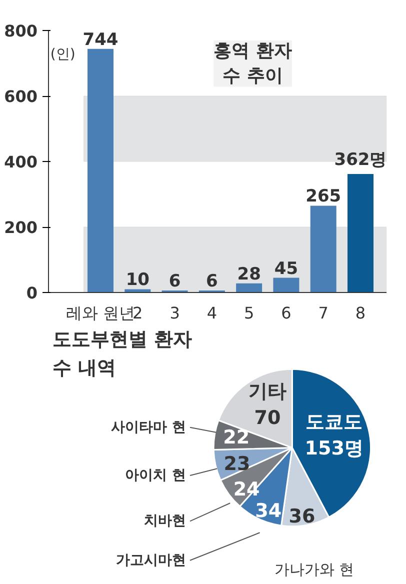 The height and width of the screenshot is (584, 406). I want to click on slice-label: 사이타마 현, so click(148, 427).